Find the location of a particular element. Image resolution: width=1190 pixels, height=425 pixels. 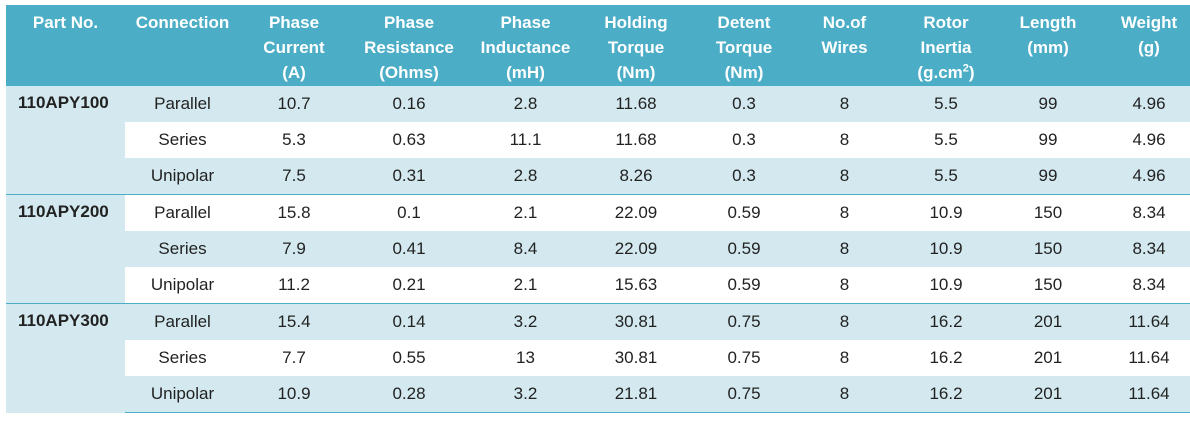

table-row: Unipolar 7.5 0.31 2.8 8.26 0.3 8 5.5 99 4.96 is located at coordinates (598, 176).